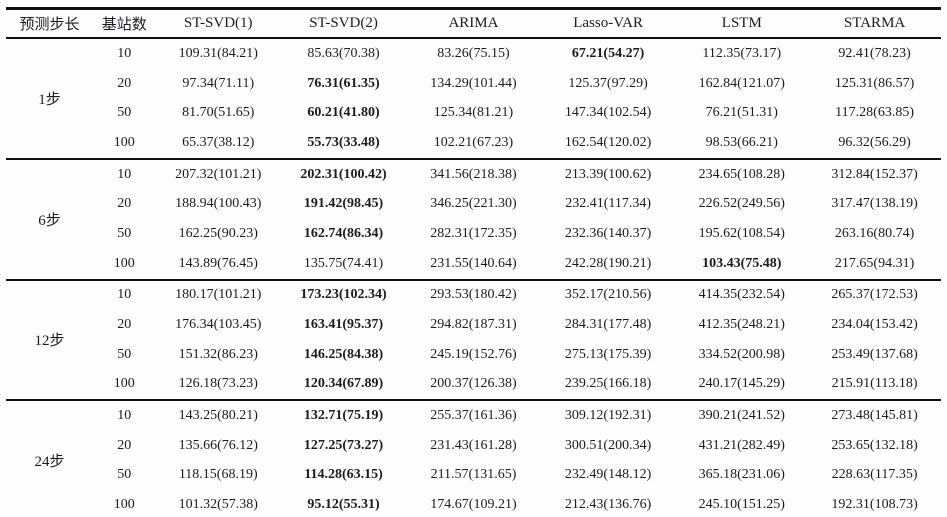 Image resolution: width=947 pixels, height=517 pixels. I want to click on value-cell: 176.34(103.45), so click(218, 325).